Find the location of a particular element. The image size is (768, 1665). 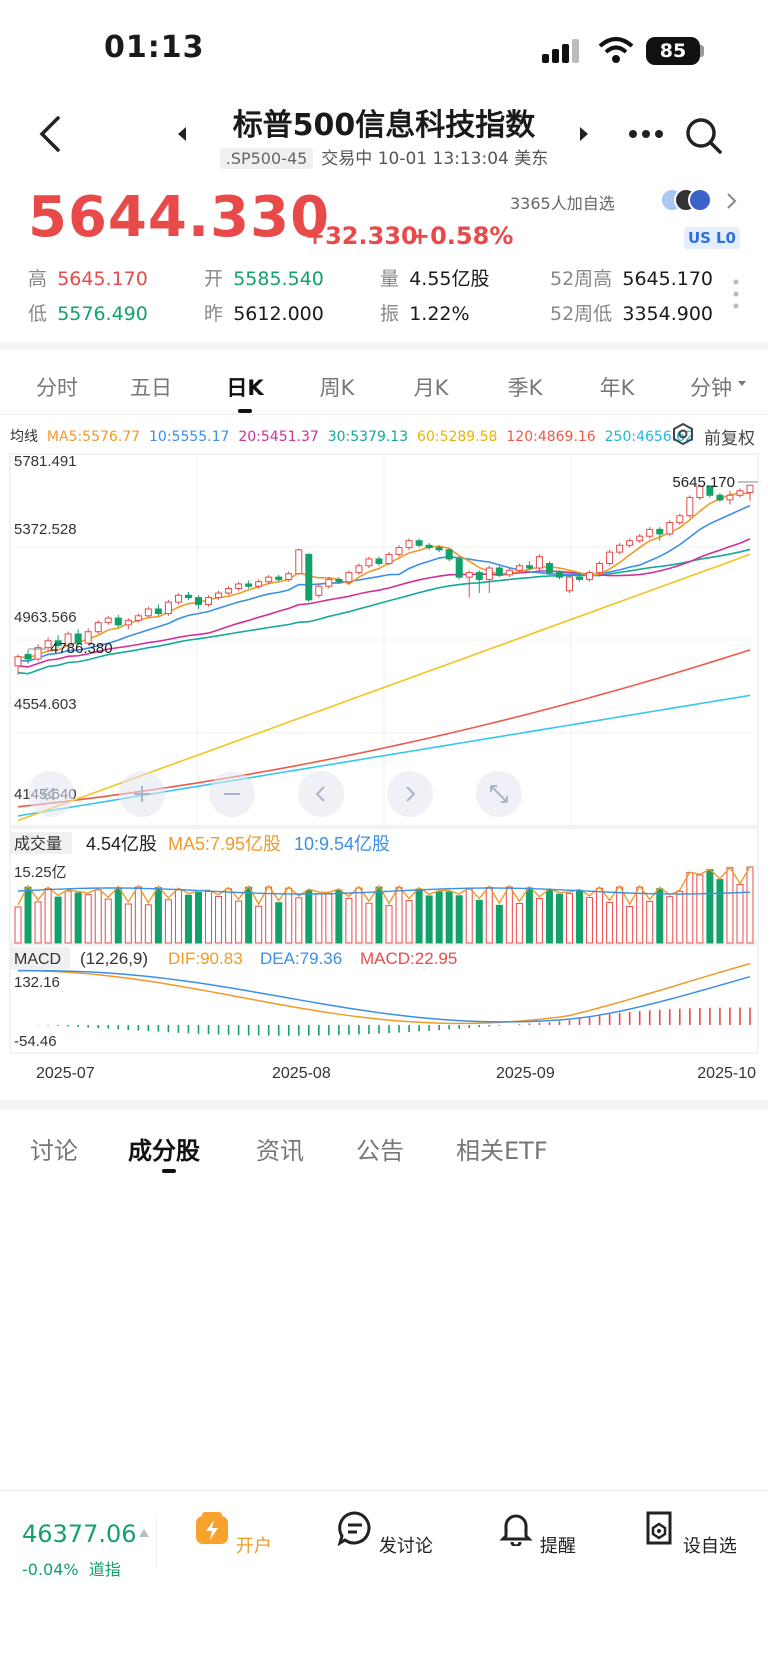

stat-prev-close: 昨 5612.000 is located at coordinates (264, 314).